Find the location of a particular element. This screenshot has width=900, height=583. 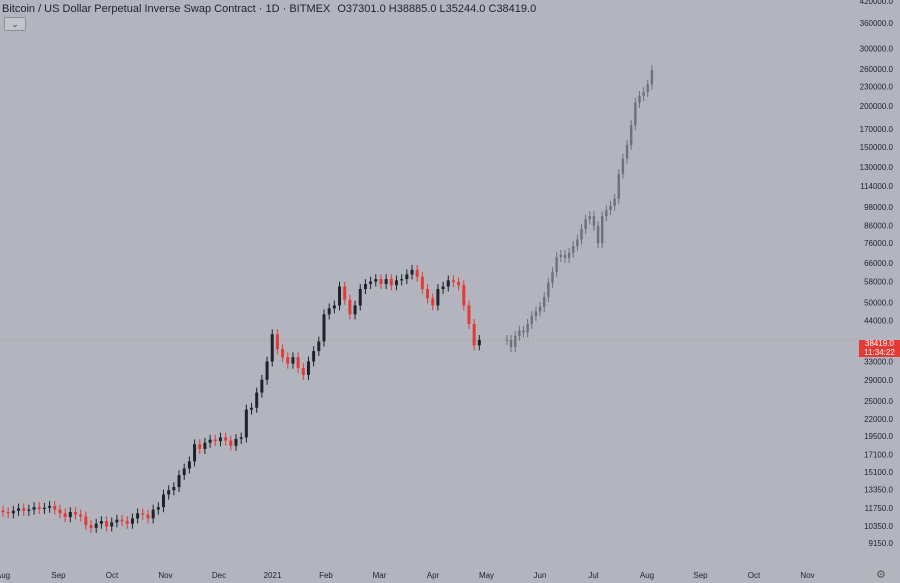

price-tick-label: 360000.0 is located at coordinates (877, 23).